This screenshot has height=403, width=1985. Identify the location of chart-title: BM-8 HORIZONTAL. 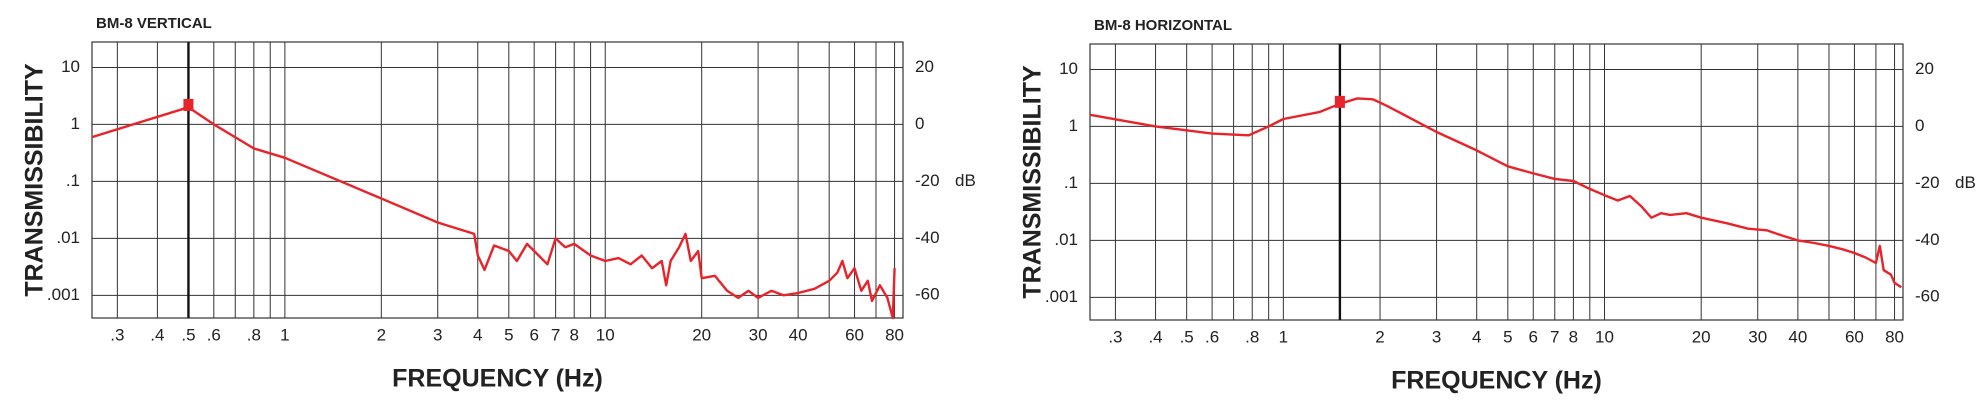
(1163, 25).